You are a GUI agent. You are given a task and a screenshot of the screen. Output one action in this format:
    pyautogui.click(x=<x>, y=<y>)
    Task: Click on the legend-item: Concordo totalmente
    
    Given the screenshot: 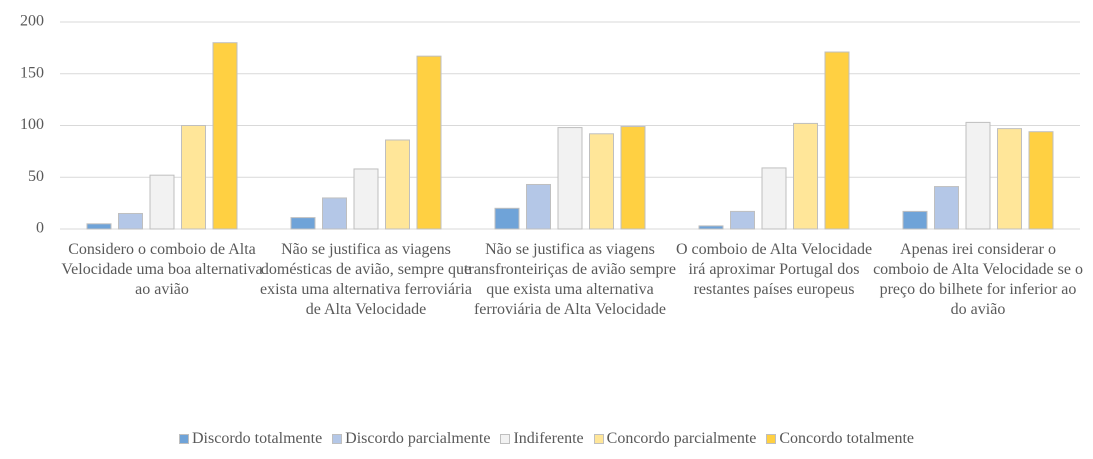 What is the action you would take?
    pyautogui.click(x=840, y=439)
    